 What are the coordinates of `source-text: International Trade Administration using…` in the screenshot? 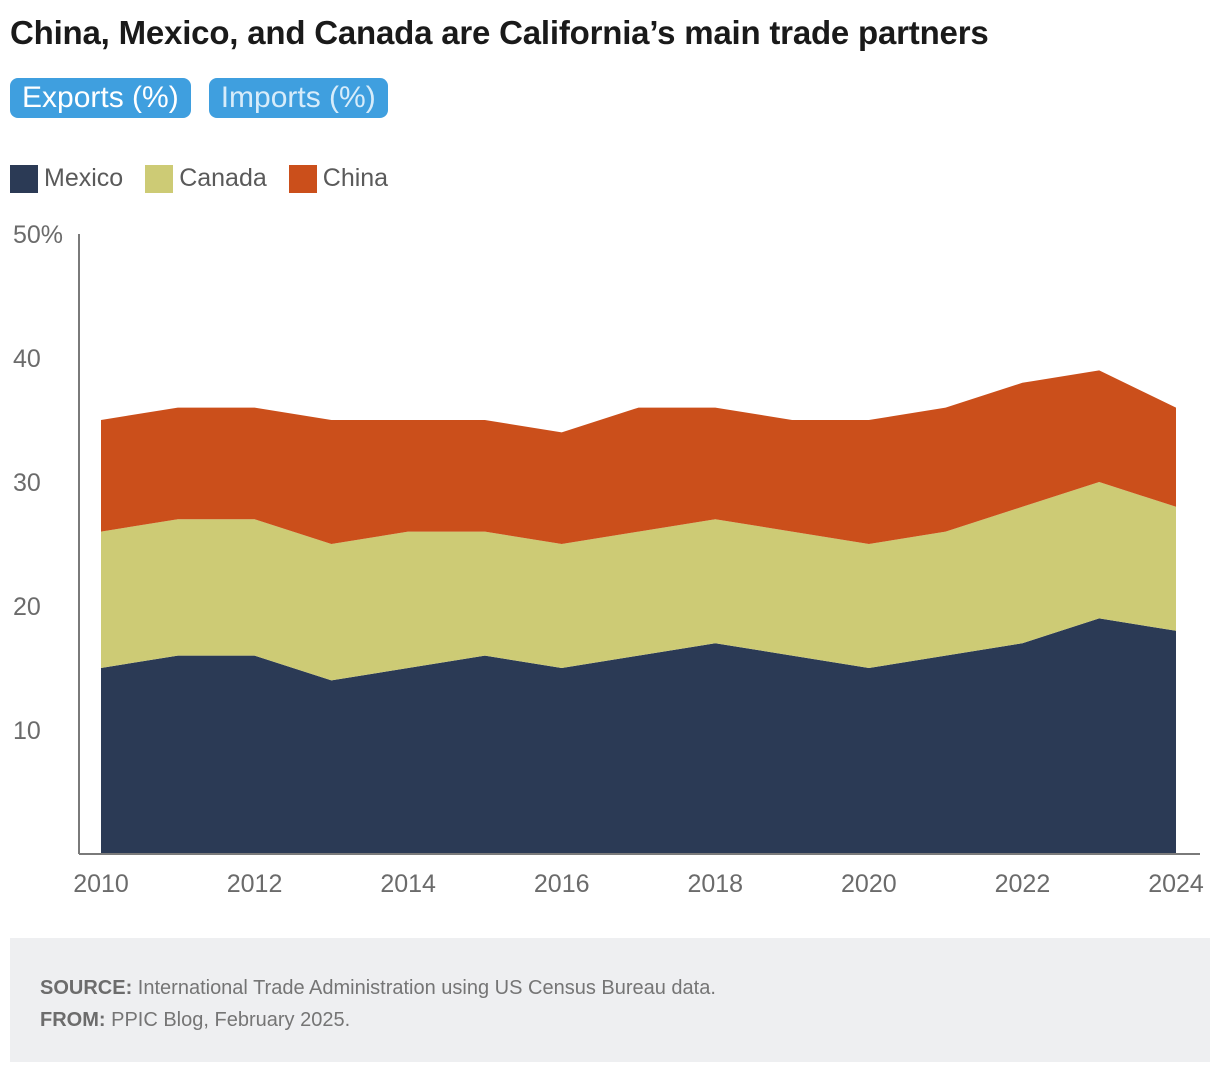 It's located at (426, 988).